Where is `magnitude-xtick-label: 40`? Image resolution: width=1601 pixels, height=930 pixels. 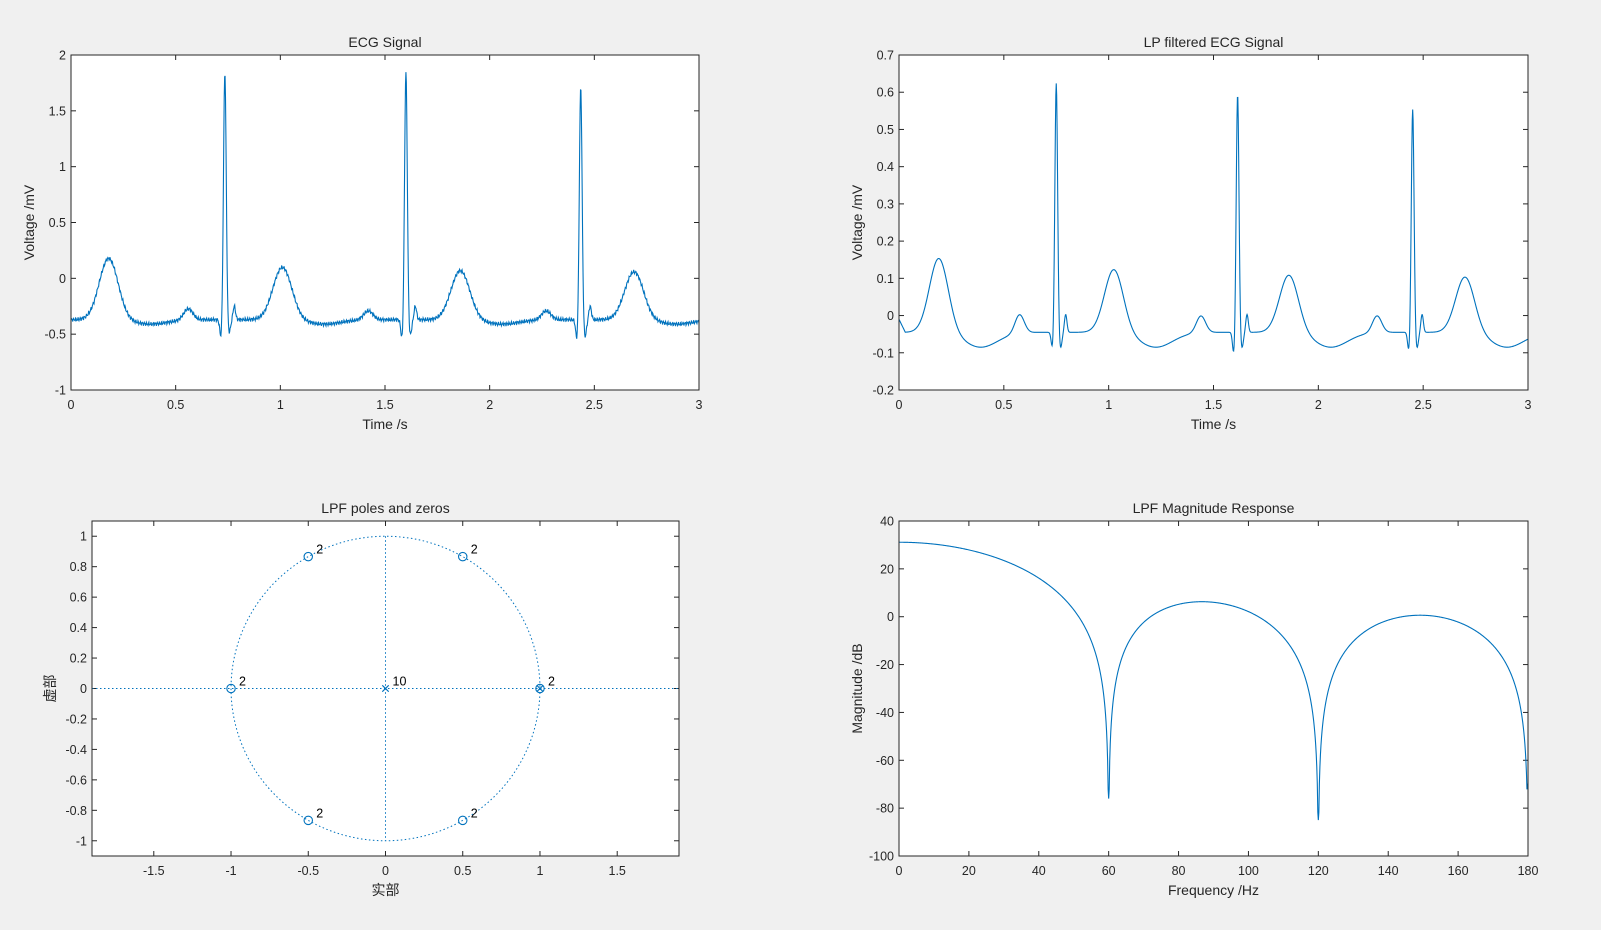 magnitude-xtick-label: 40 is located at coordinates (1039, 871).